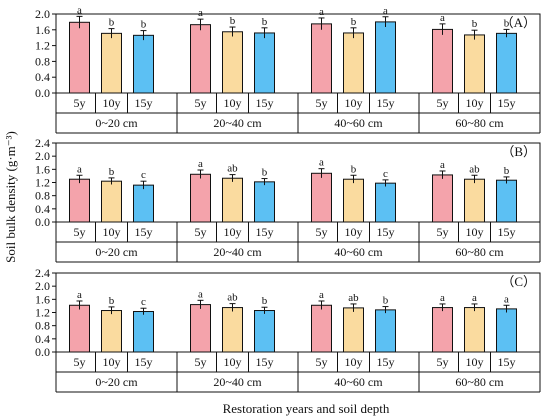 The image size is (550, 419). What do you see at coordinates (42, 46) in the screenshot?
I see `y-tick-label: 1.2` at bounding box center [42, 46].